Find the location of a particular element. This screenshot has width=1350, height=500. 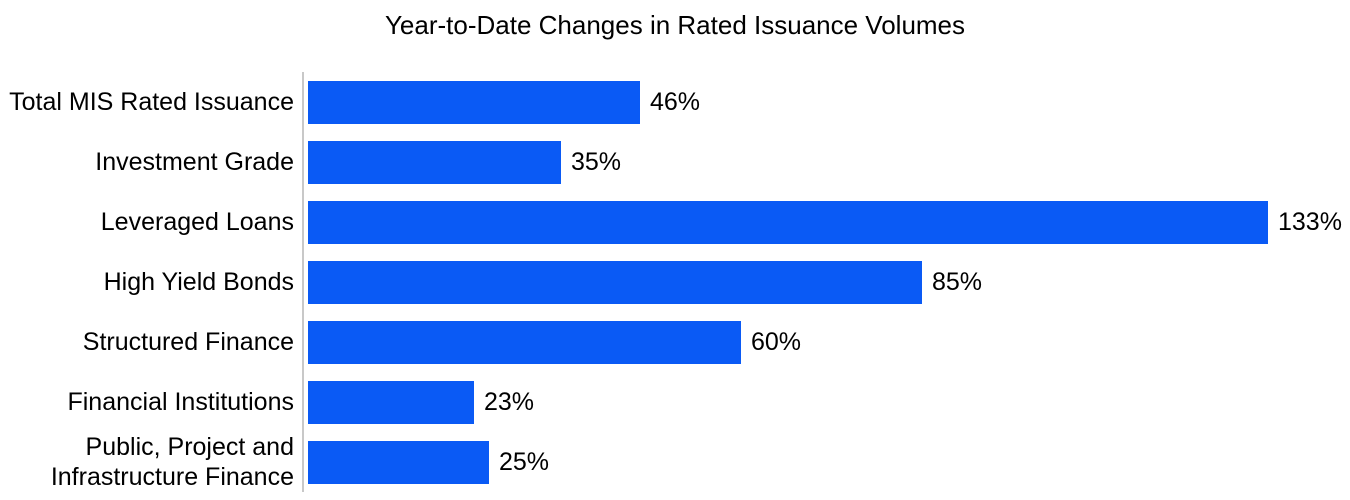

value-label: 85% is located at coordinates (957, 281).